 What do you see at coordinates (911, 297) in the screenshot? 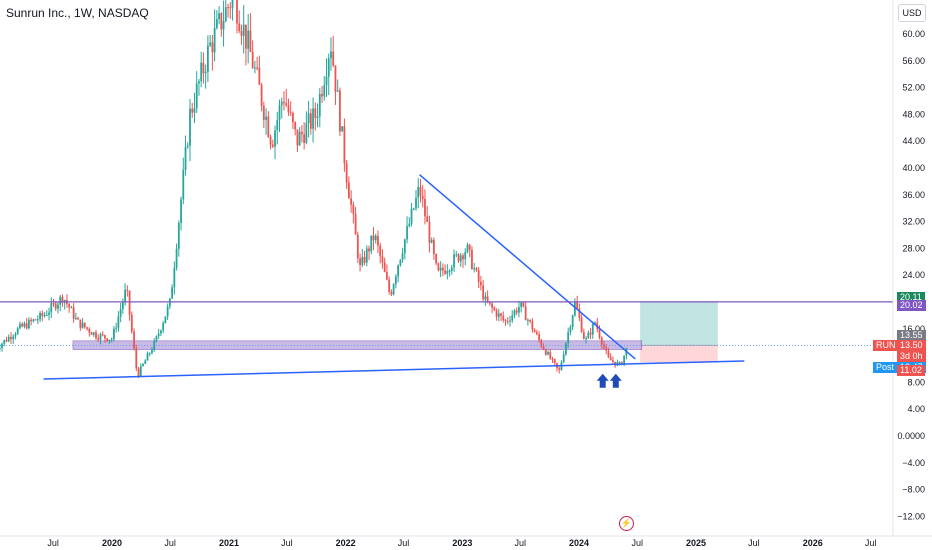
I see `target-price-badge: 20.11` at bounding box center [911, 297].